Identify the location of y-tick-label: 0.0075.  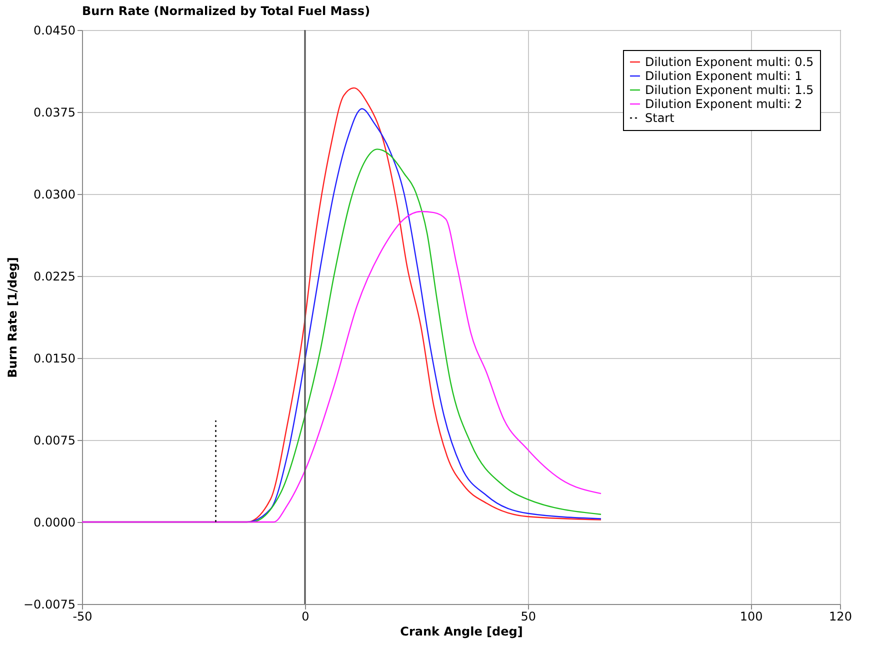
(55, 441).